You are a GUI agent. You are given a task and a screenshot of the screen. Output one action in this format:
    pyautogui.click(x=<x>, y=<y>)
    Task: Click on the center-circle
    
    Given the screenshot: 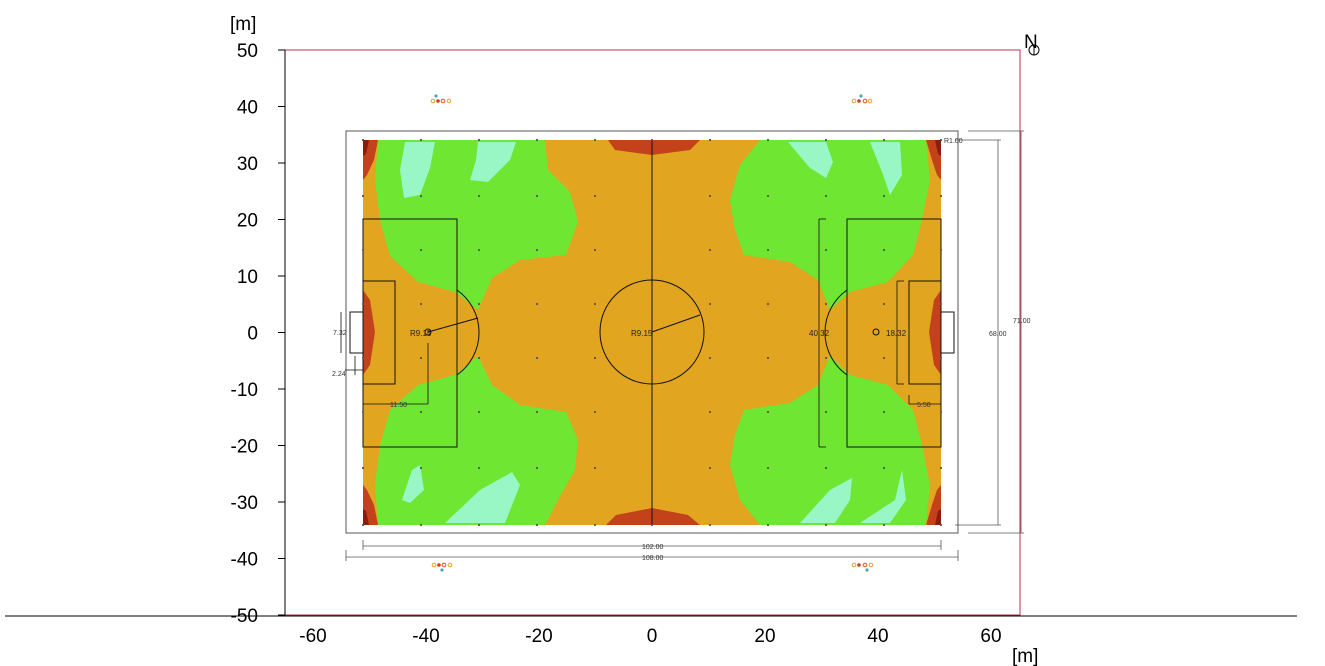 What is the action you would take?
    pyautogui.click(x=652, y=332)
    